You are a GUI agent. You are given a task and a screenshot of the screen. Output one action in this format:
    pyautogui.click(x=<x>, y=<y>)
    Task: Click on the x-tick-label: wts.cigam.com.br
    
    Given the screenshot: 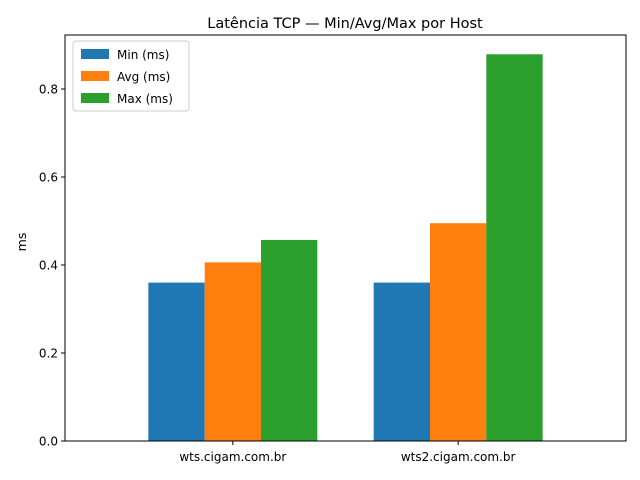 What is the action you would take?
    pyautogui.click(x=232, y=457)
    